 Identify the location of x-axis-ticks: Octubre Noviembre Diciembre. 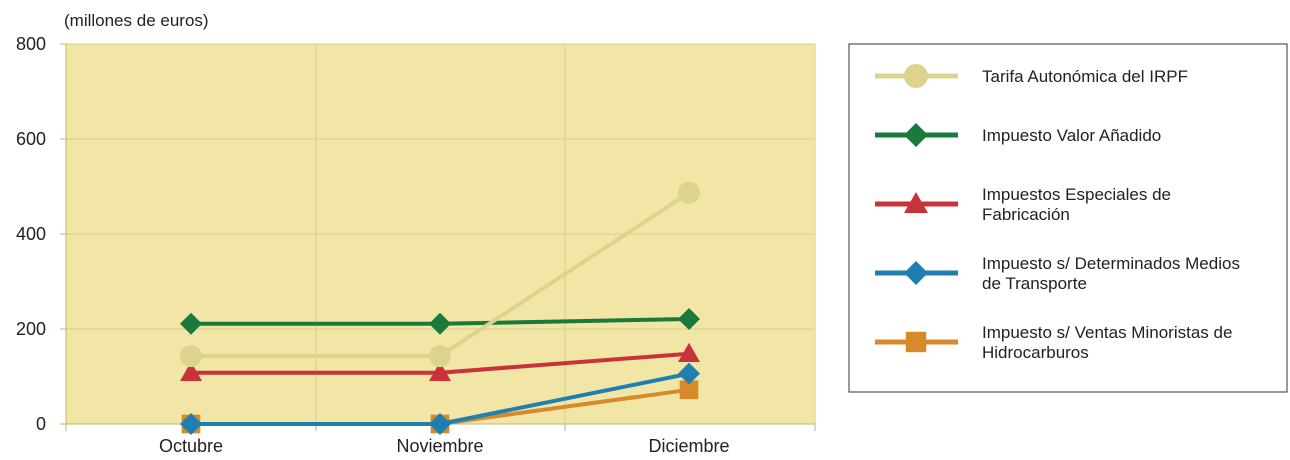
(440, 440).